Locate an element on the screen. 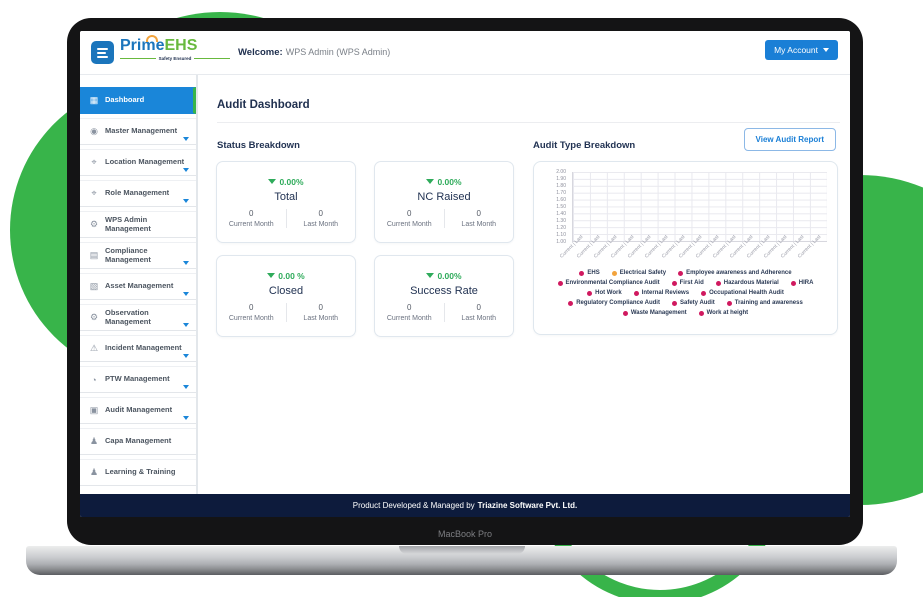 The width and height of the screenshot is (923, 597). sidebar-item-learning-training: ♟ Learning & Training is located at coordinates (138, 472).